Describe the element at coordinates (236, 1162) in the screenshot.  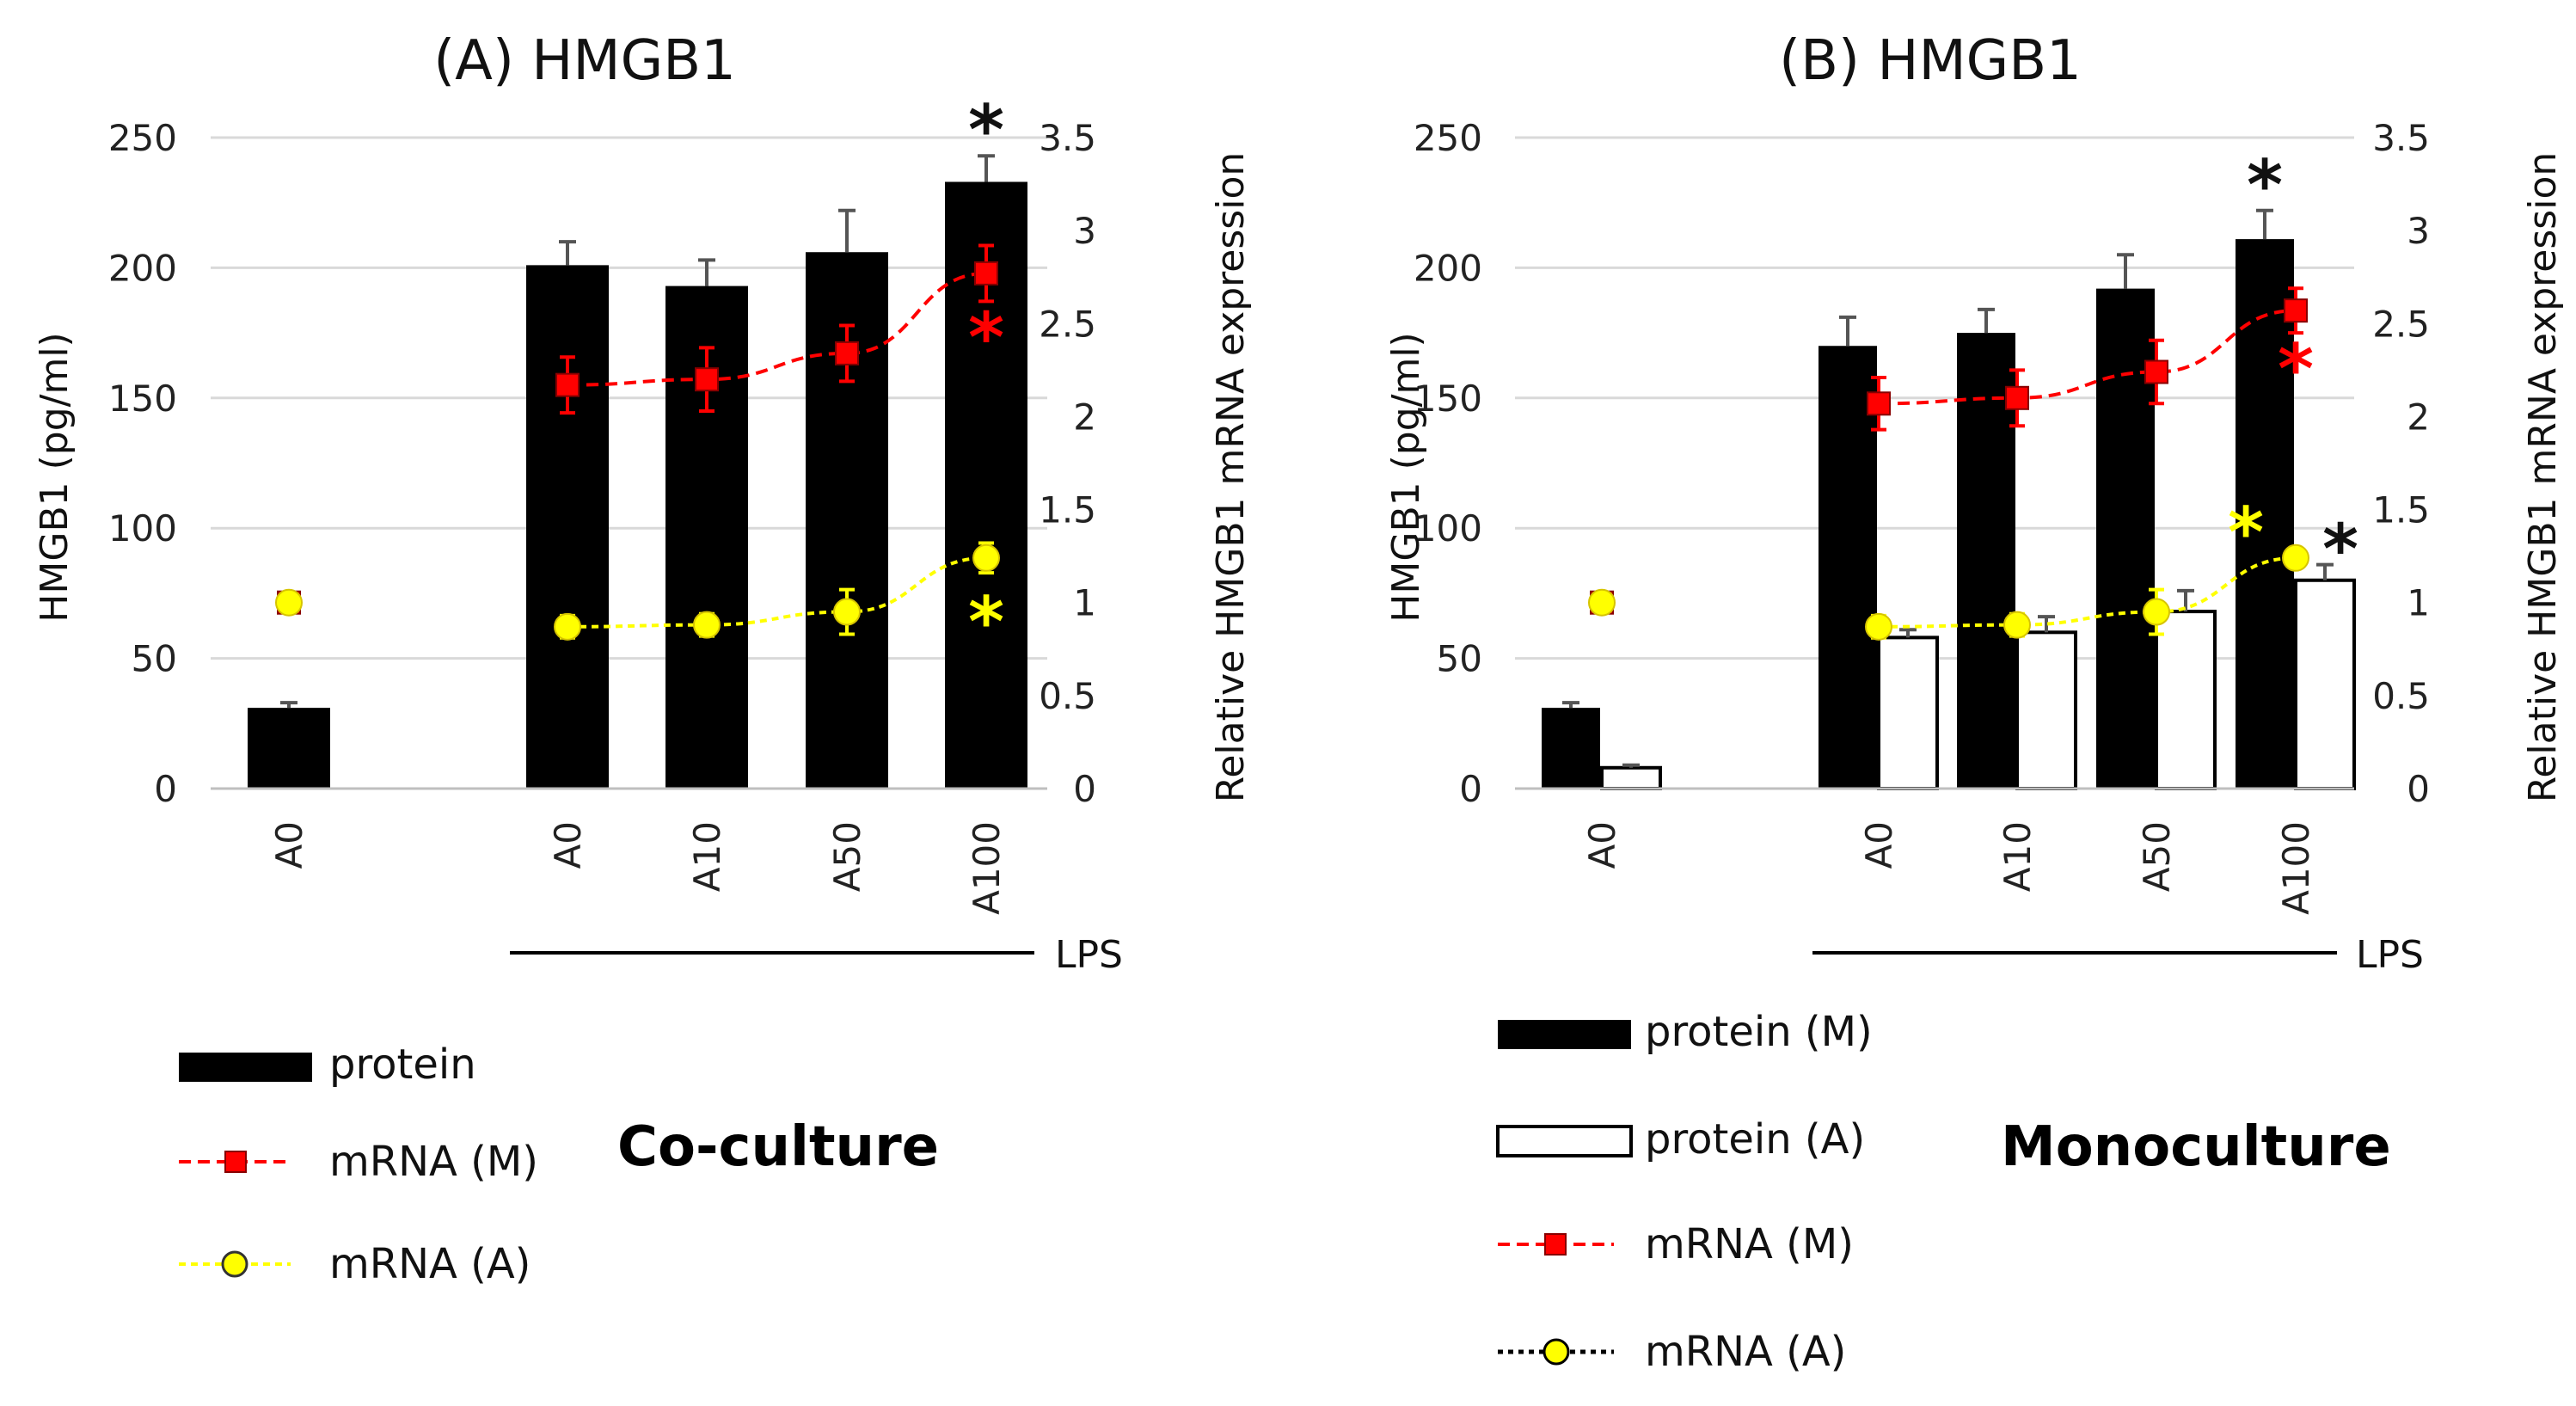
I see `legend-a-mrna-m-marker` at that location.